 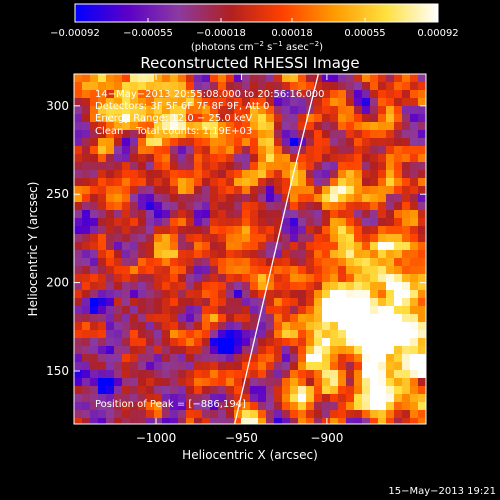 I want to click on y-axis-label: Heliocentric Y (arcsec), so click(x=33, y=249).